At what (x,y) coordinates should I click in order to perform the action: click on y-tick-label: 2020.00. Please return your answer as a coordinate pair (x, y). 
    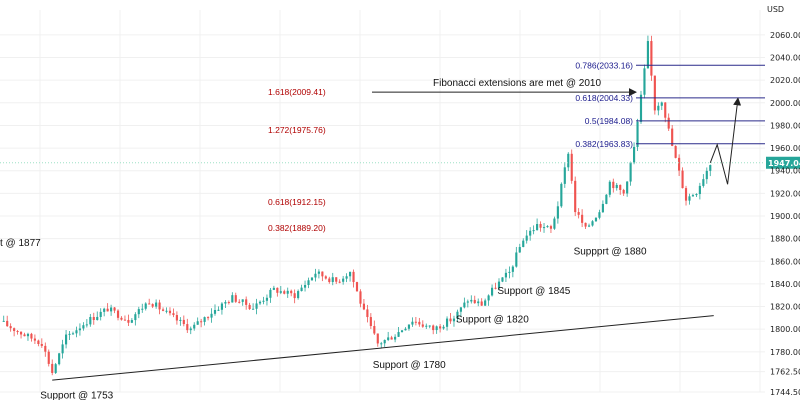
    Looking at the image, I should click on (785, 80).